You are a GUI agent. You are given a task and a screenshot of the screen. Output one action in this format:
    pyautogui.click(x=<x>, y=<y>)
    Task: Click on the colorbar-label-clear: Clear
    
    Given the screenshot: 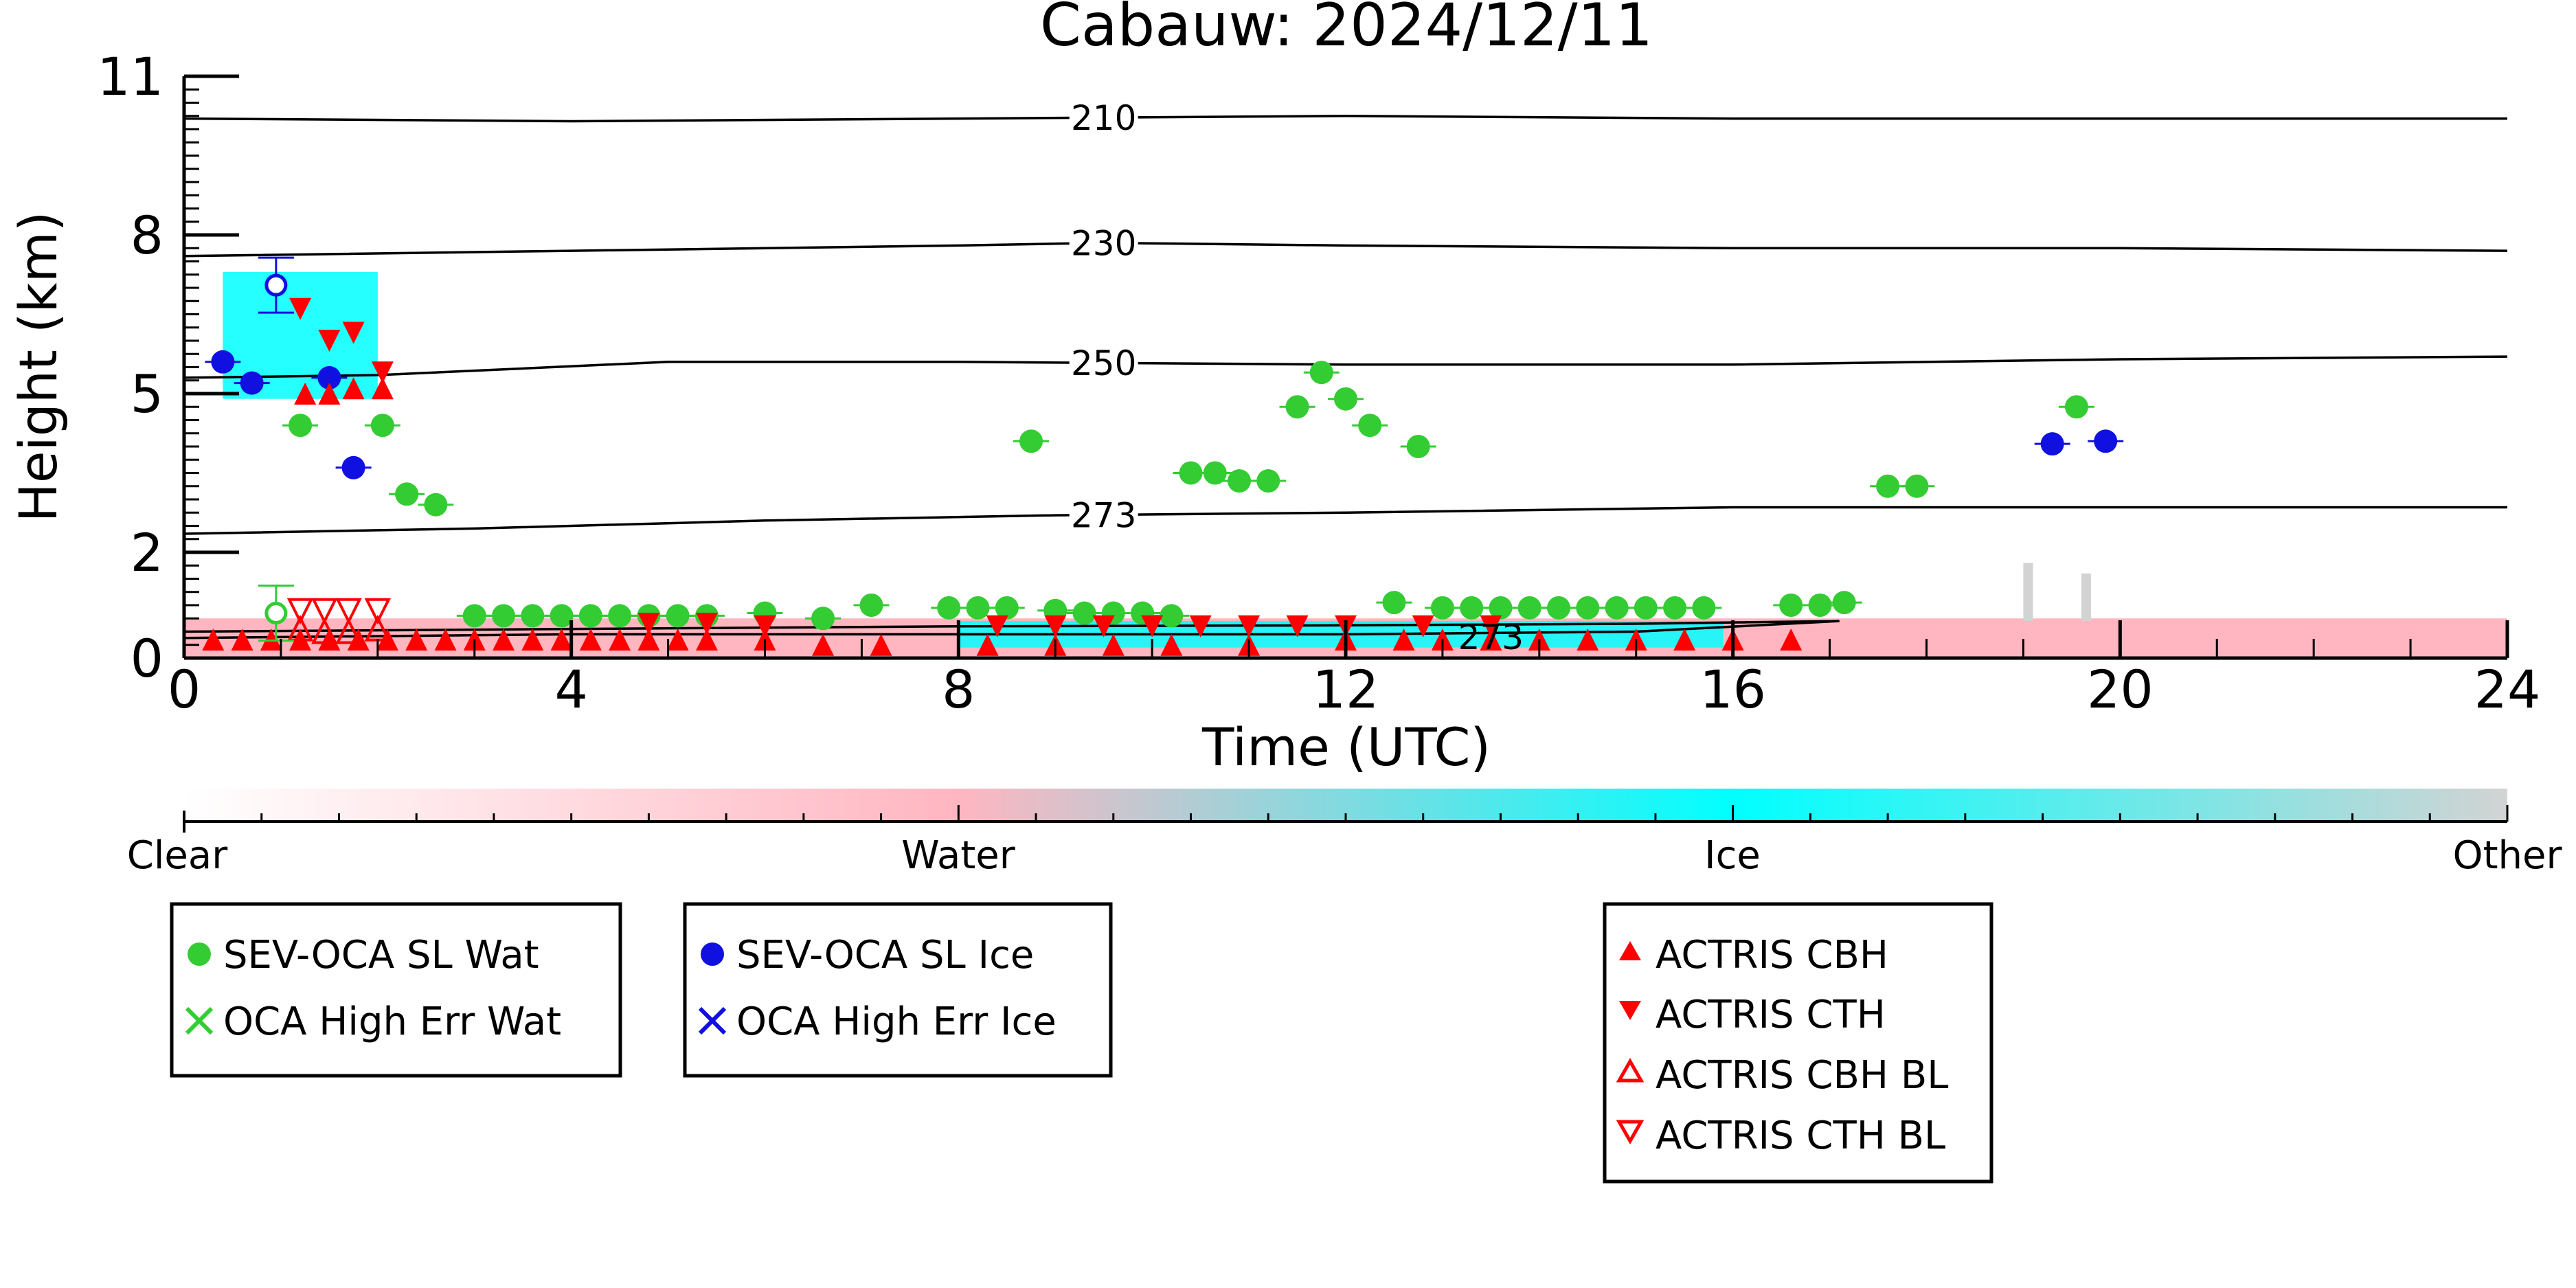 What is the action you would take?
    pyautogui.click(x=177, y=855)
    